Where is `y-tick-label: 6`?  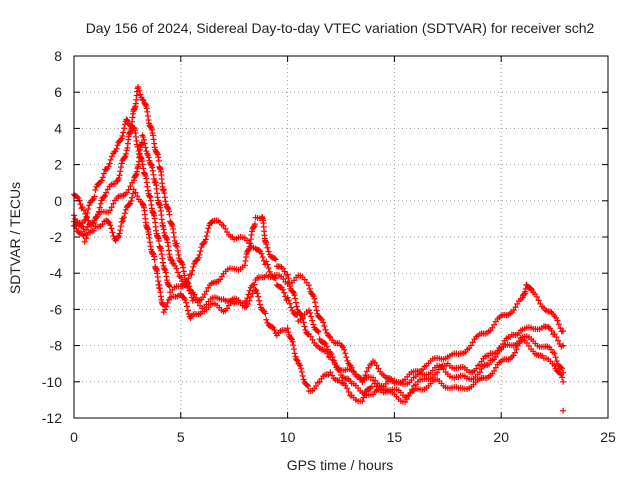
y-tick-label: 6 is located at coordinates (58, 92).